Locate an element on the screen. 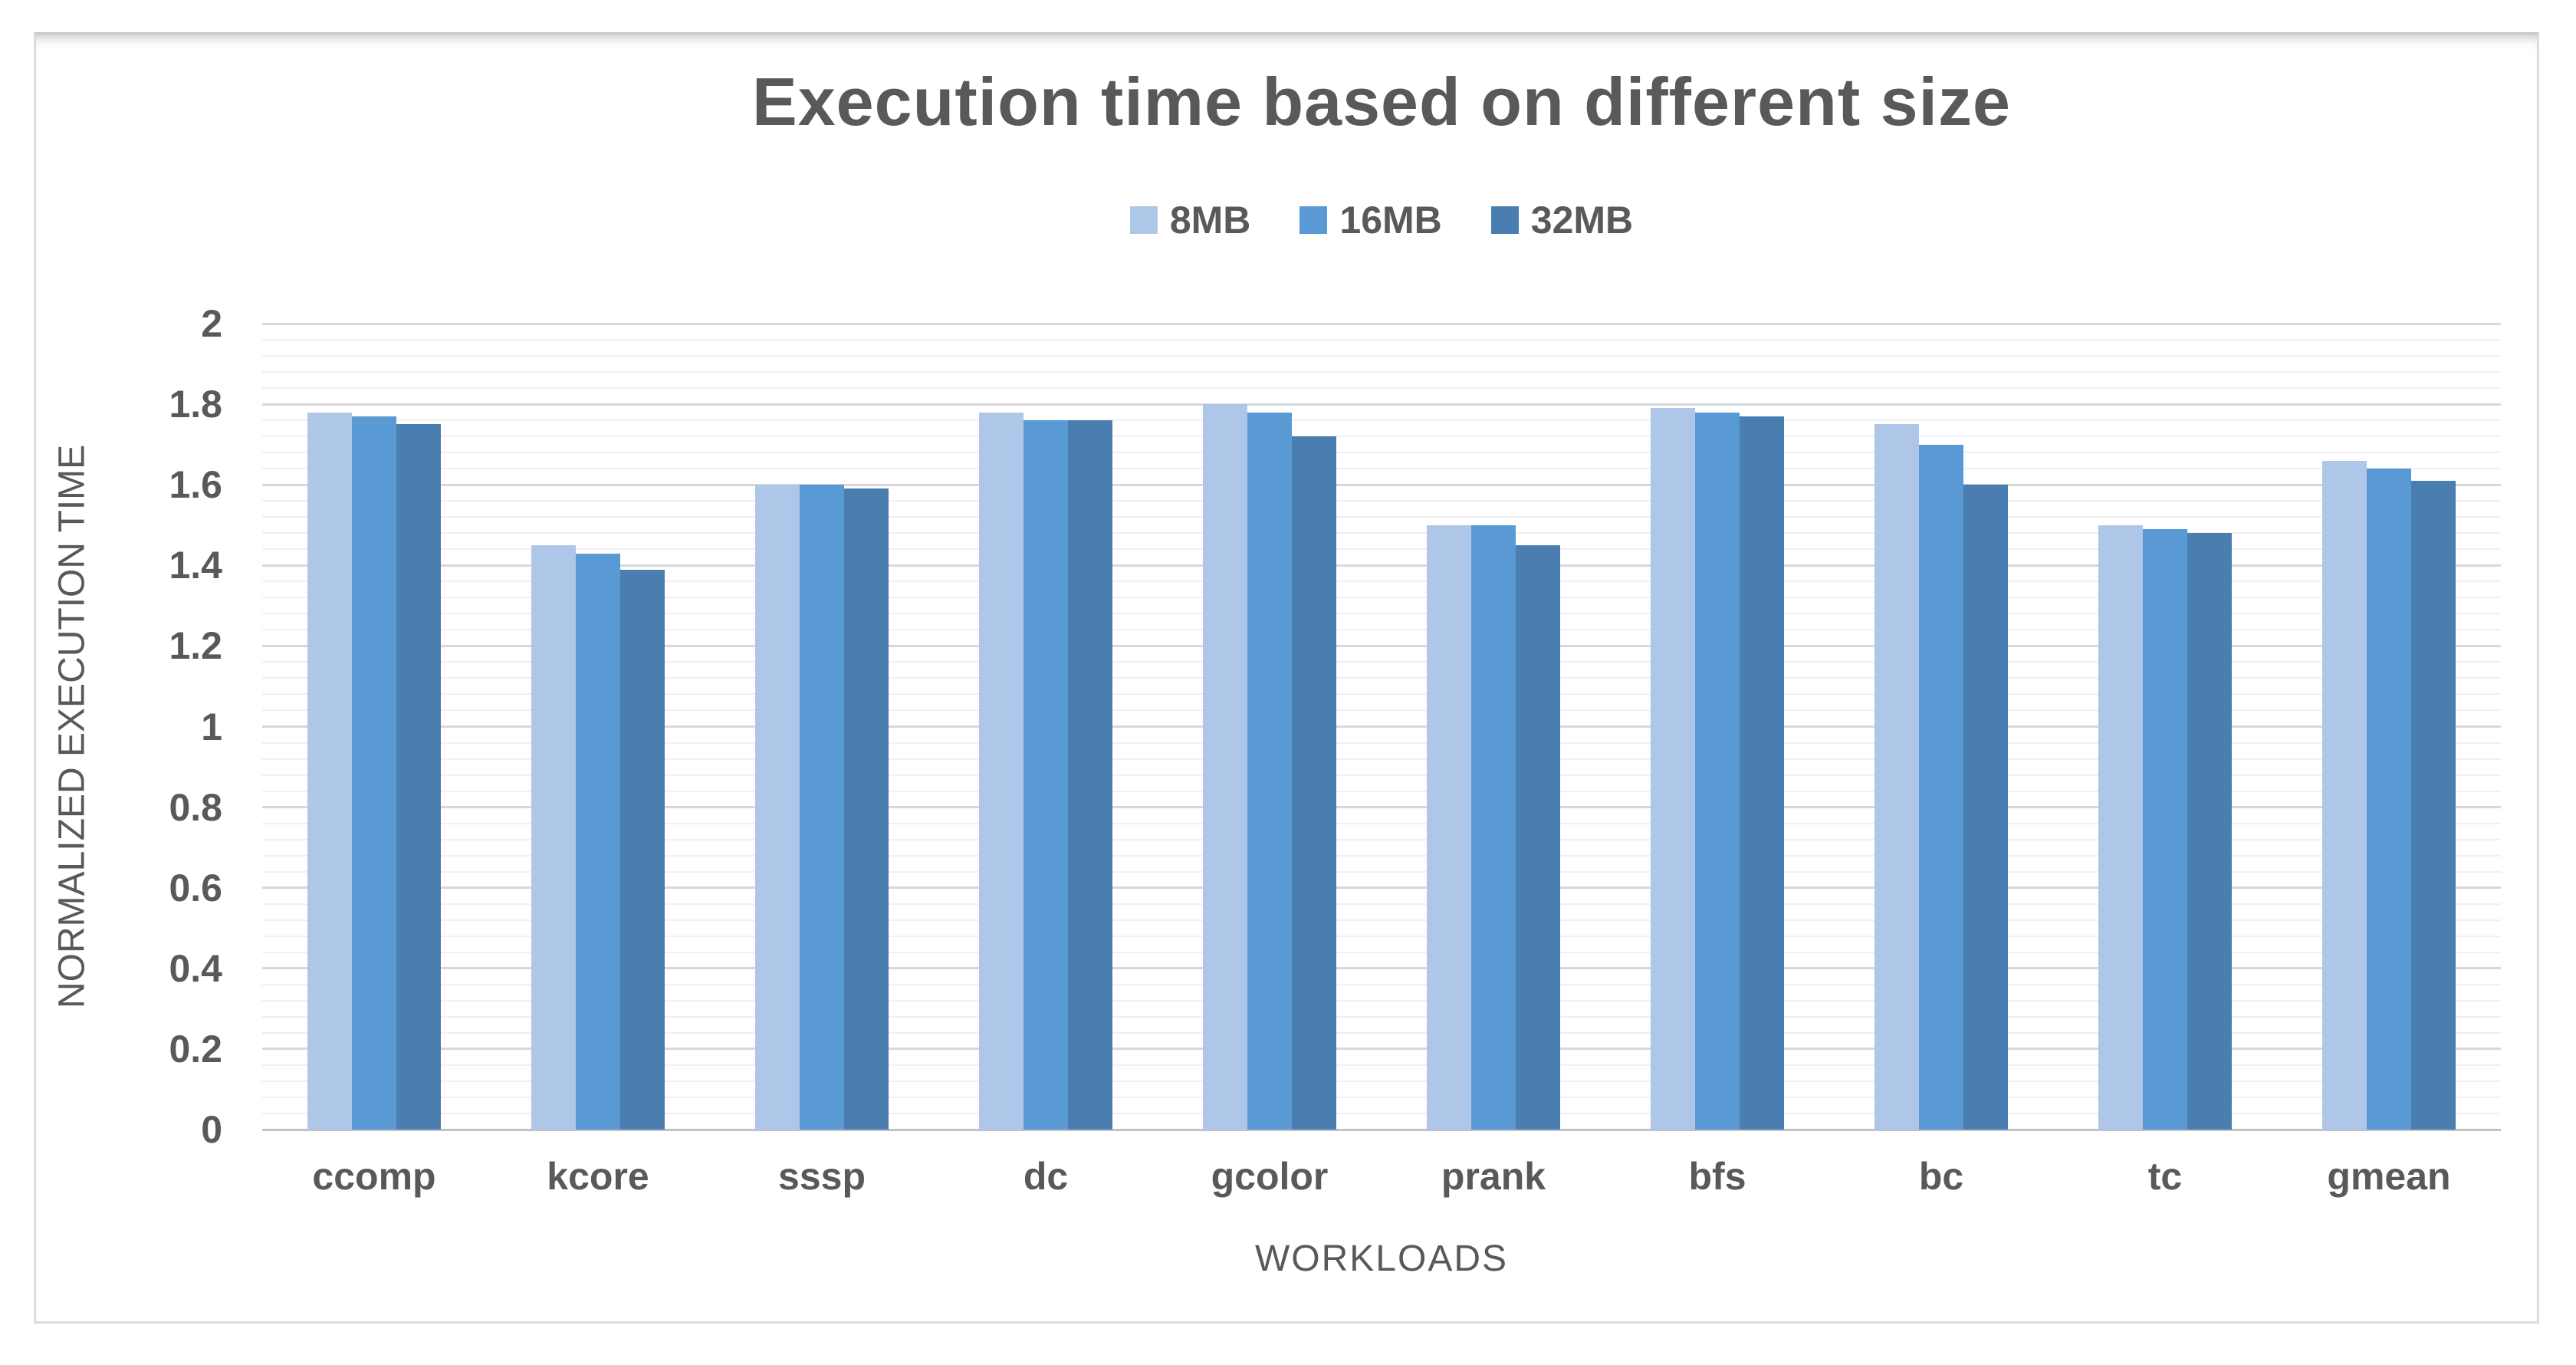 The image size is (2576, 1365). x-category-label-tc: tc is located at coordinates (2165, 1176).